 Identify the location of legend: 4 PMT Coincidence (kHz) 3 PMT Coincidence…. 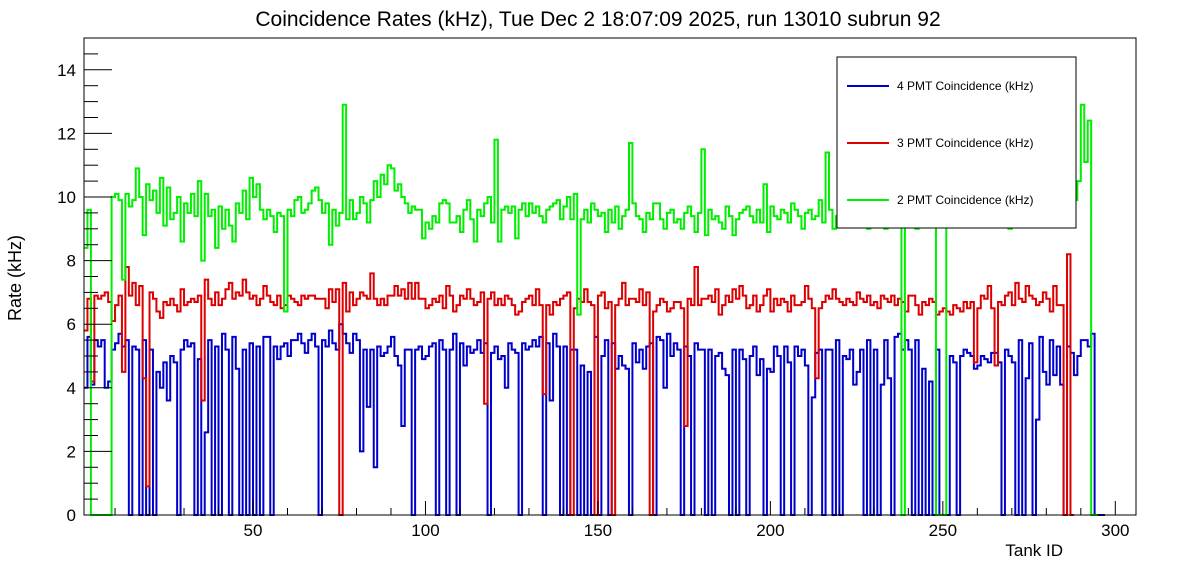
(956, 142).